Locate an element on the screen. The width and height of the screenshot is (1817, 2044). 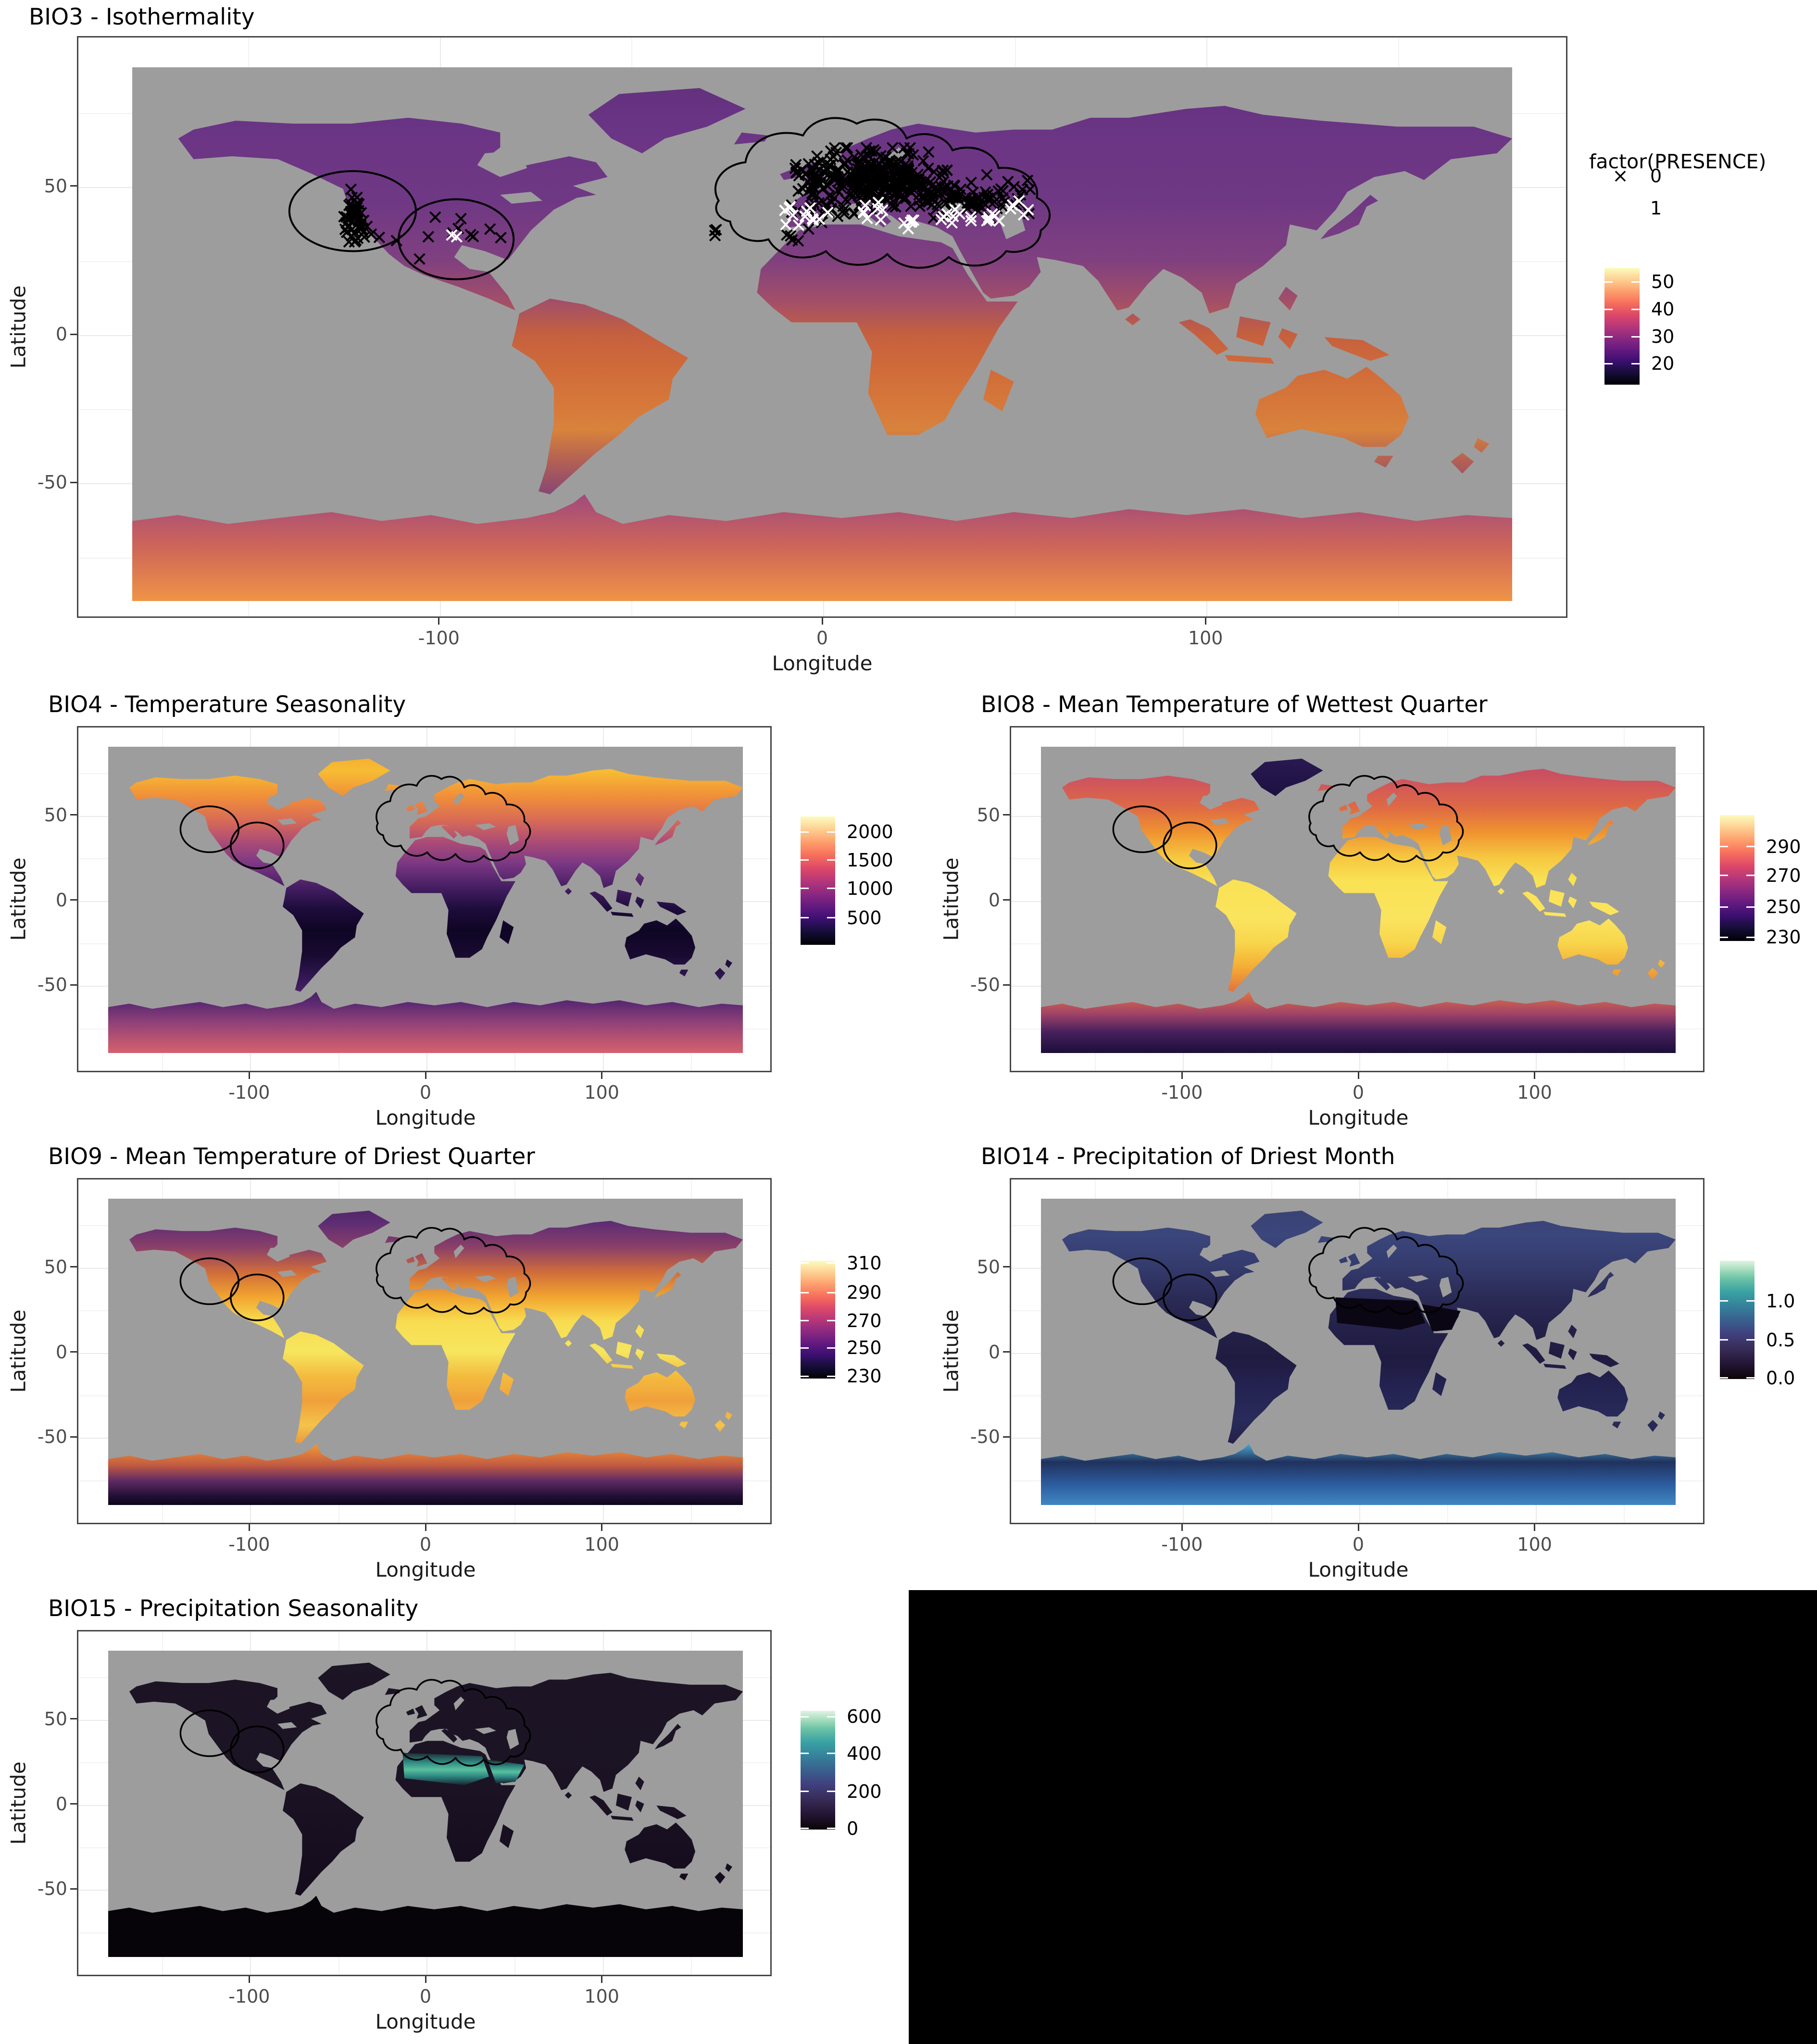
y-tick-label: -50 is located at coordinates (985, 1437).